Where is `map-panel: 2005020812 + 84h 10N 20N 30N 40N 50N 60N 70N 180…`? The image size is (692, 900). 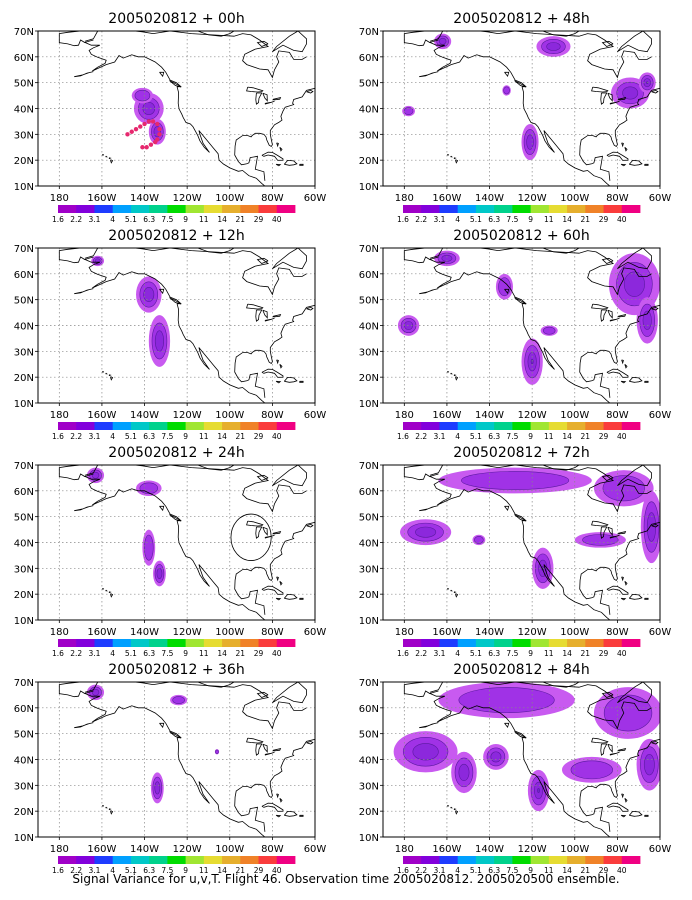 map-panel: 2005020812 + 84h 10N 20N 30N 40N 50N 60N 70N 180… is located at coordinates (515, 768).